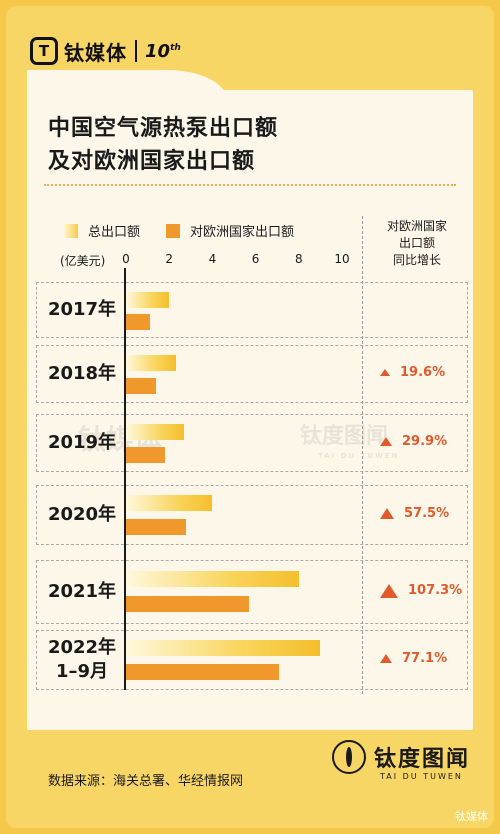 This screenshot has height=834, width=500. I want to click on growth-label: 57.5%, so click(414, 513).